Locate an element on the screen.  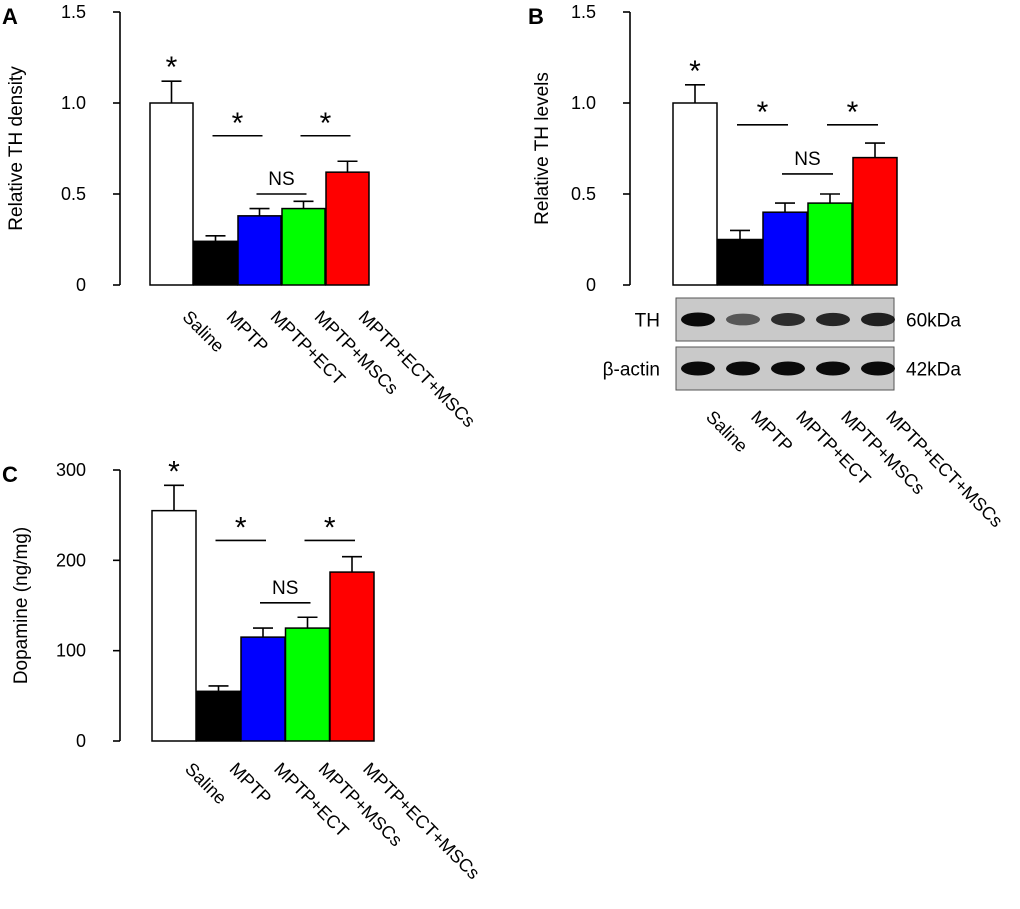
y-axis-label: Relative TH density is located at coordinates (16, 148).